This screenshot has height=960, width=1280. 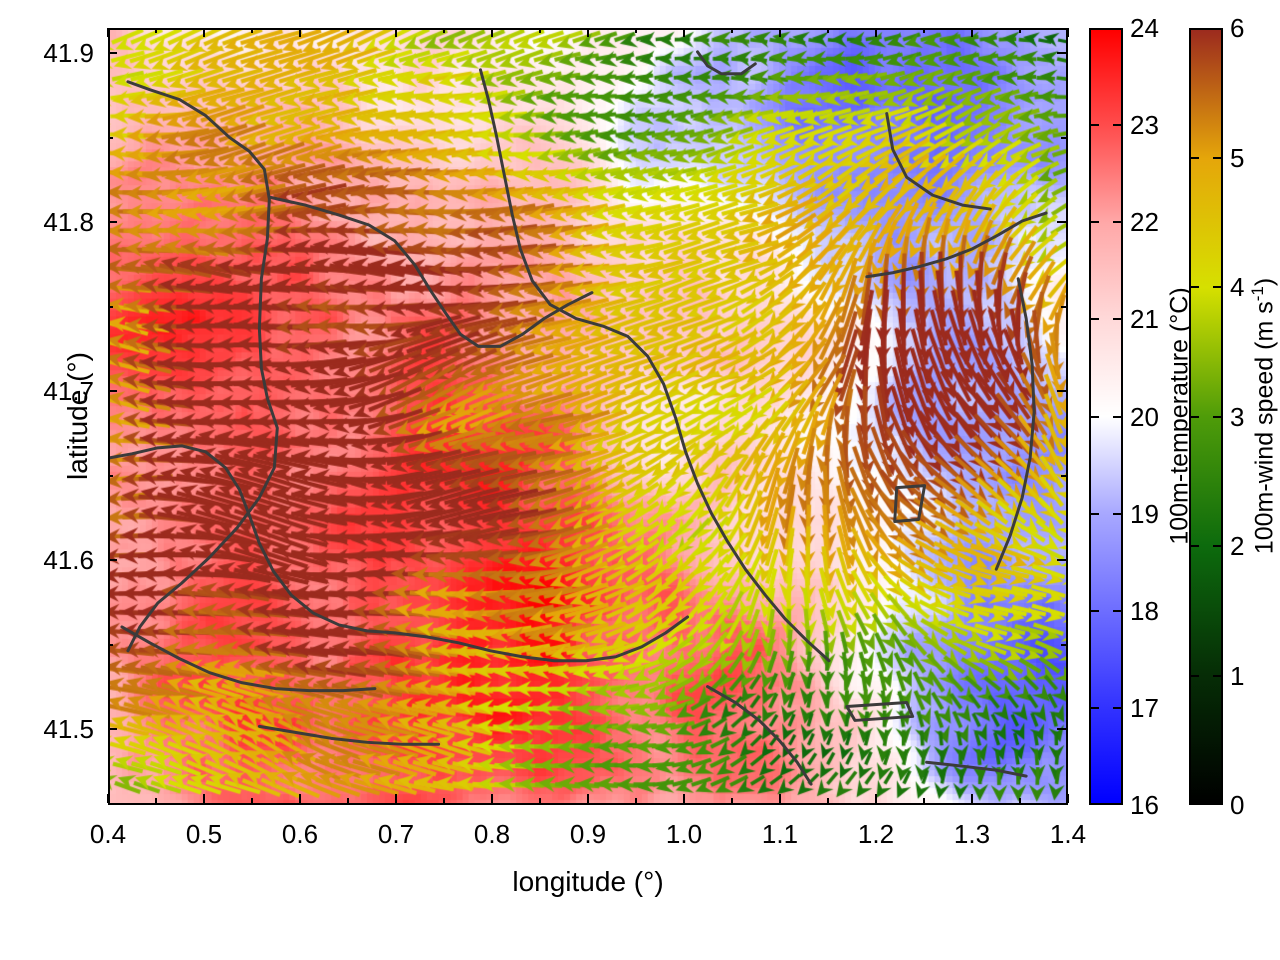 I want to click on x-tick-top-0.7, so click(x=396, y=32).